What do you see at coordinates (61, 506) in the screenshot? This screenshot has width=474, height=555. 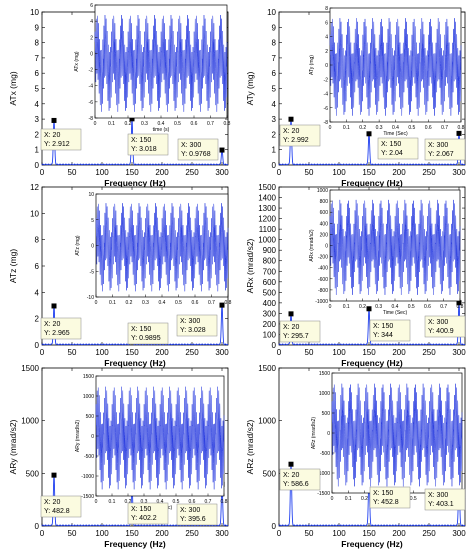 I see `datatip: X: 20 Y: 482.8` at bounding box center [61, 506].